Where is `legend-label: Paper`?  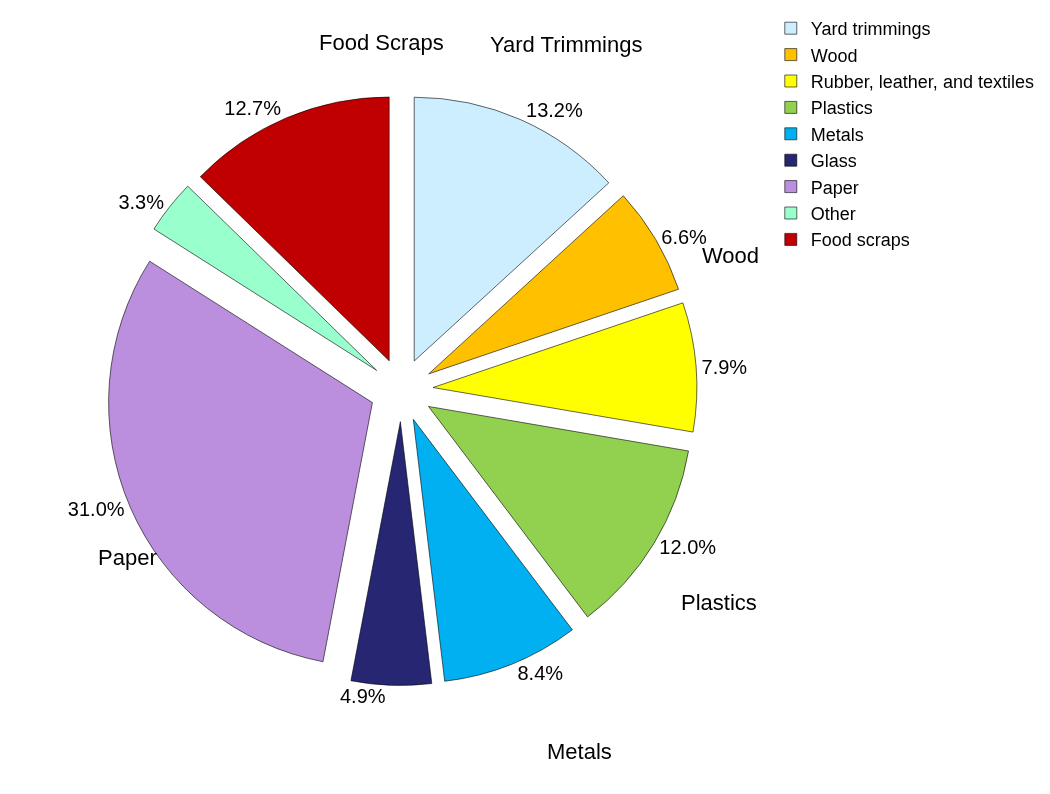
legend-label: Paper is located at coordinates (834, 187).